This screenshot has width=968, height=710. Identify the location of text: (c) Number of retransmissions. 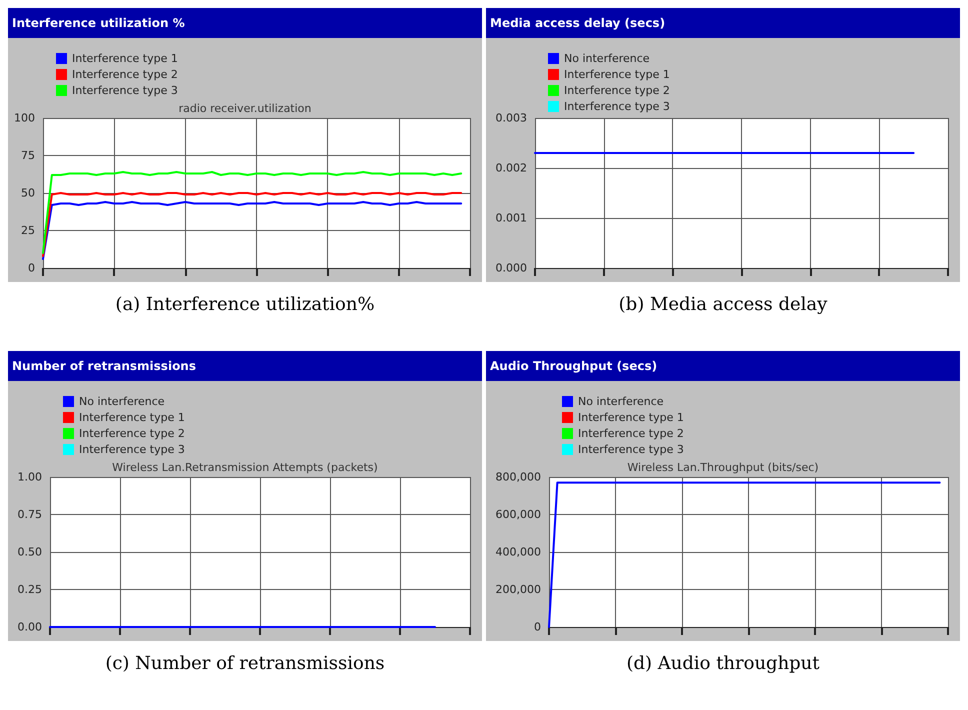
(245, 664).